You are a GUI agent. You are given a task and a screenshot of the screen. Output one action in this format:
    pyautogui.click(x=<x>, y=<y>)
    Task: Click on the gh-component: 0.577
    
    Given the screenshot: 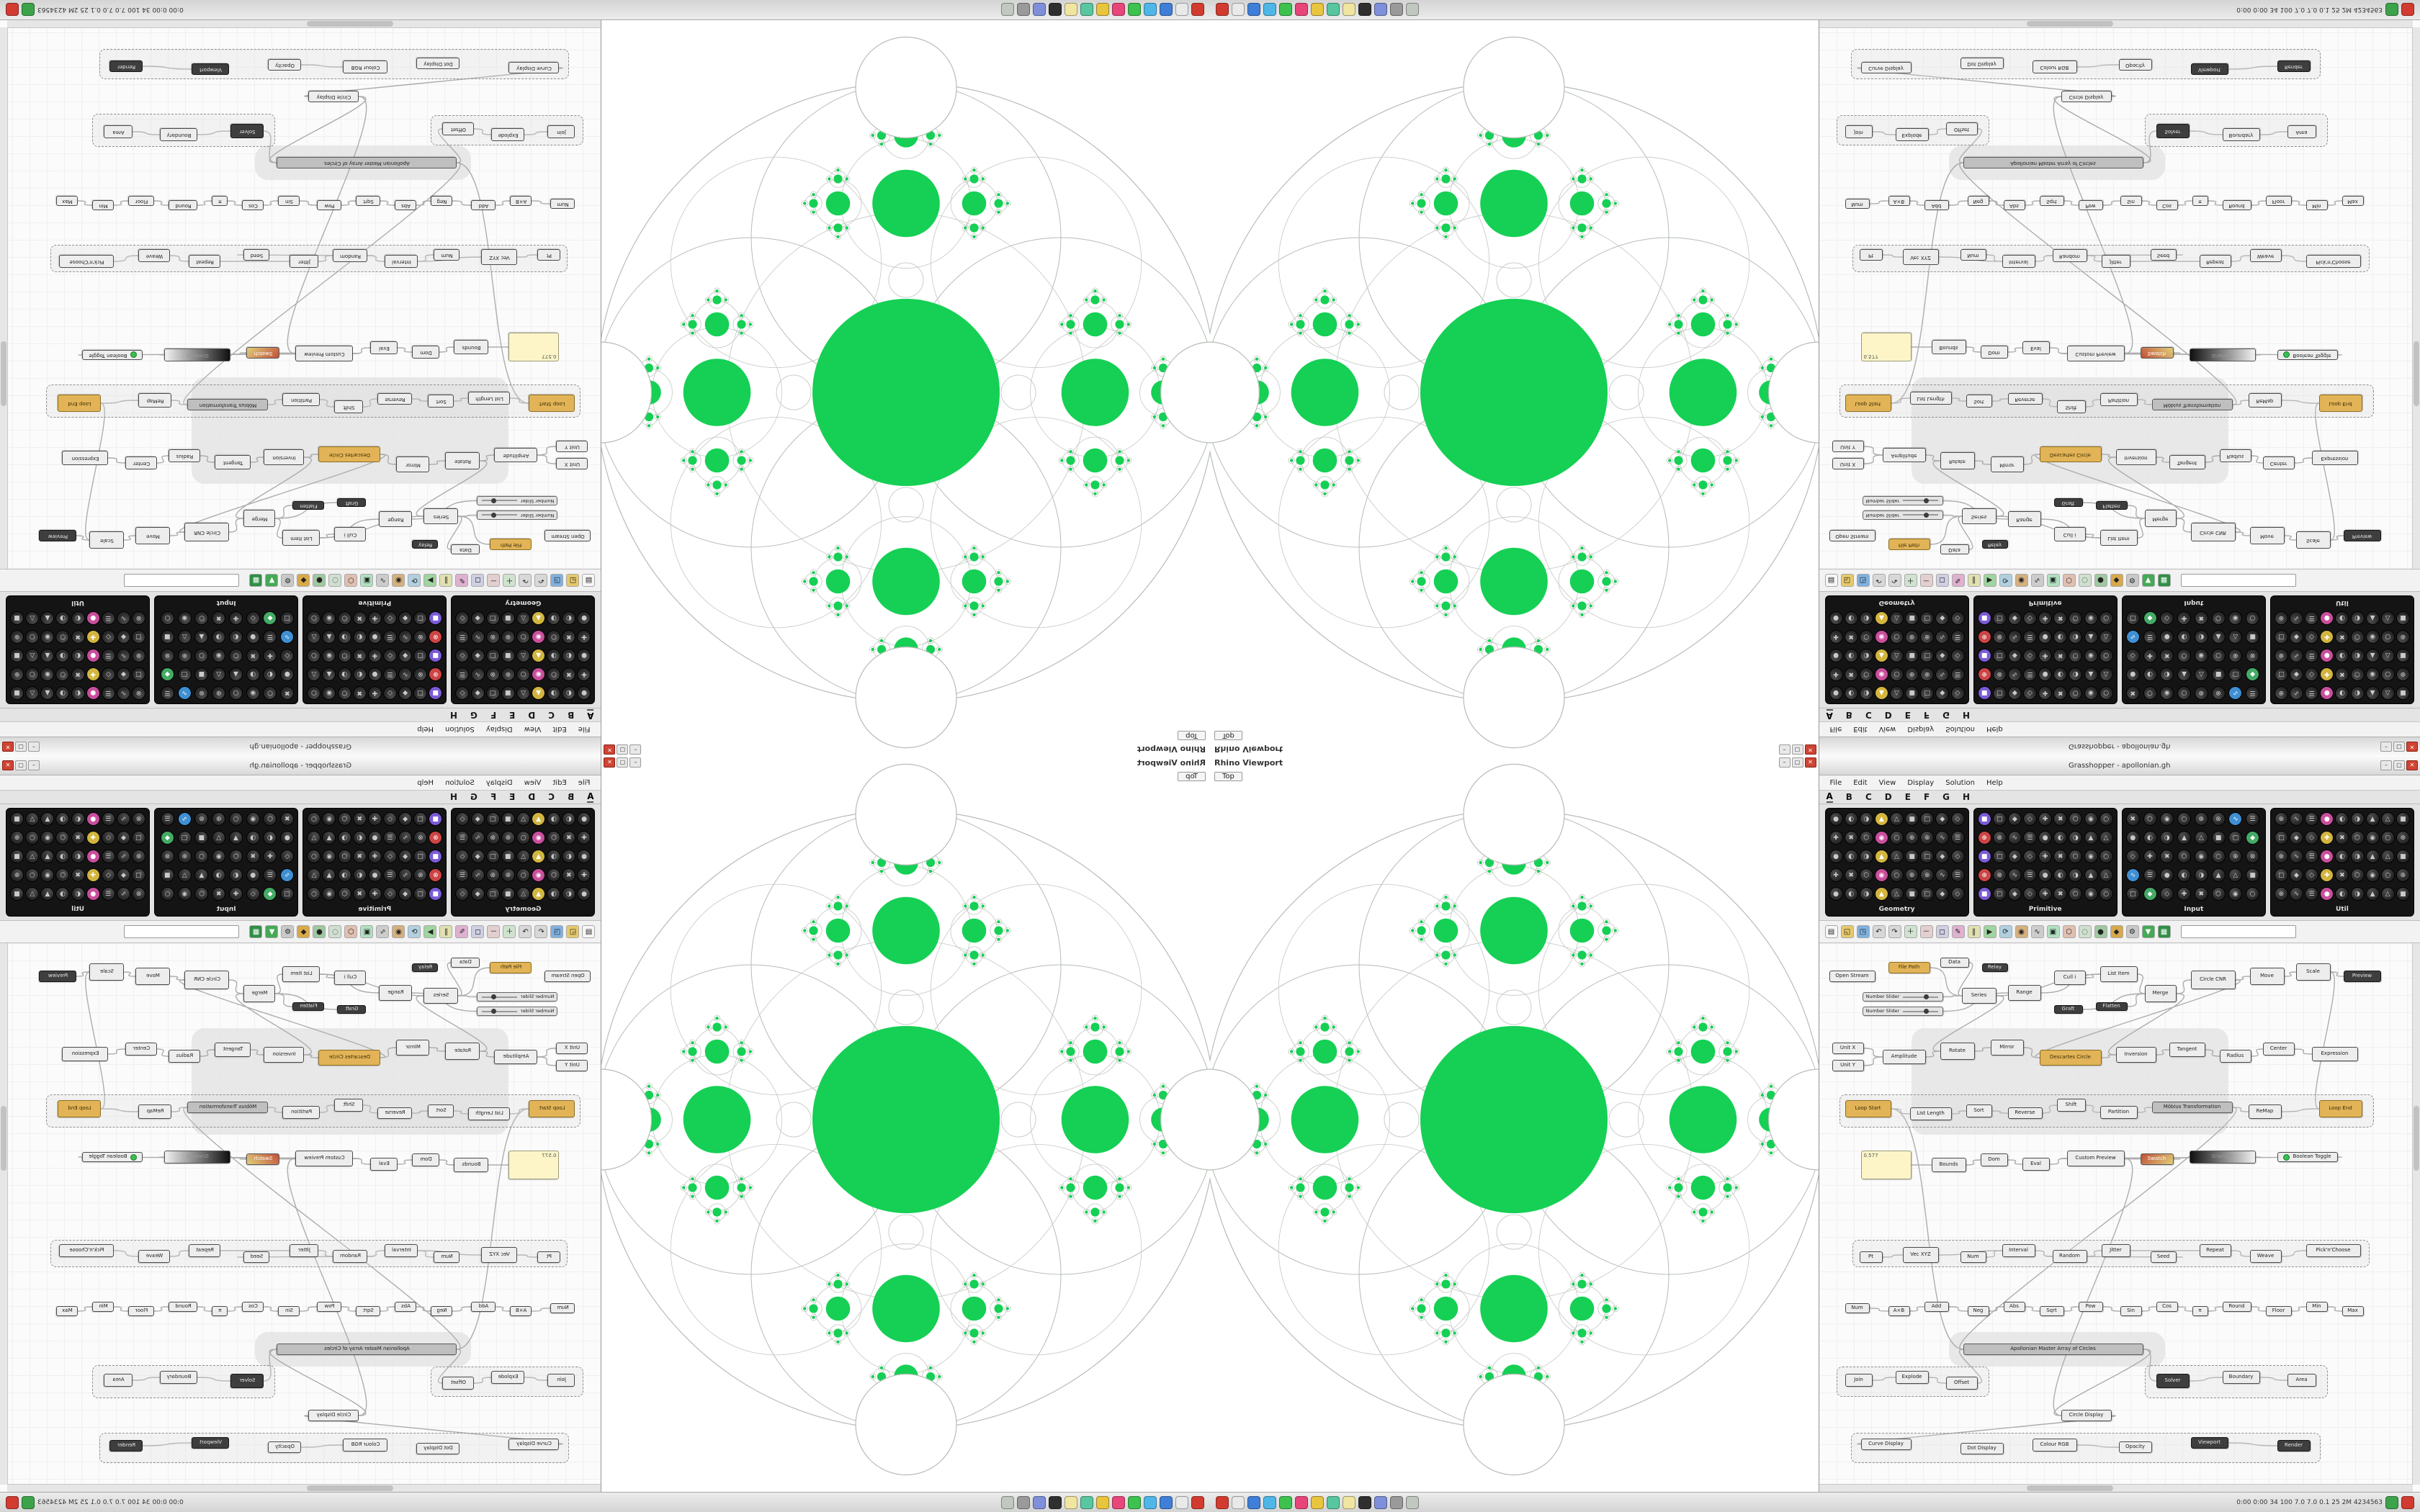 What is the action you would take?
    pyautogui.click(x=534, y=347)
    